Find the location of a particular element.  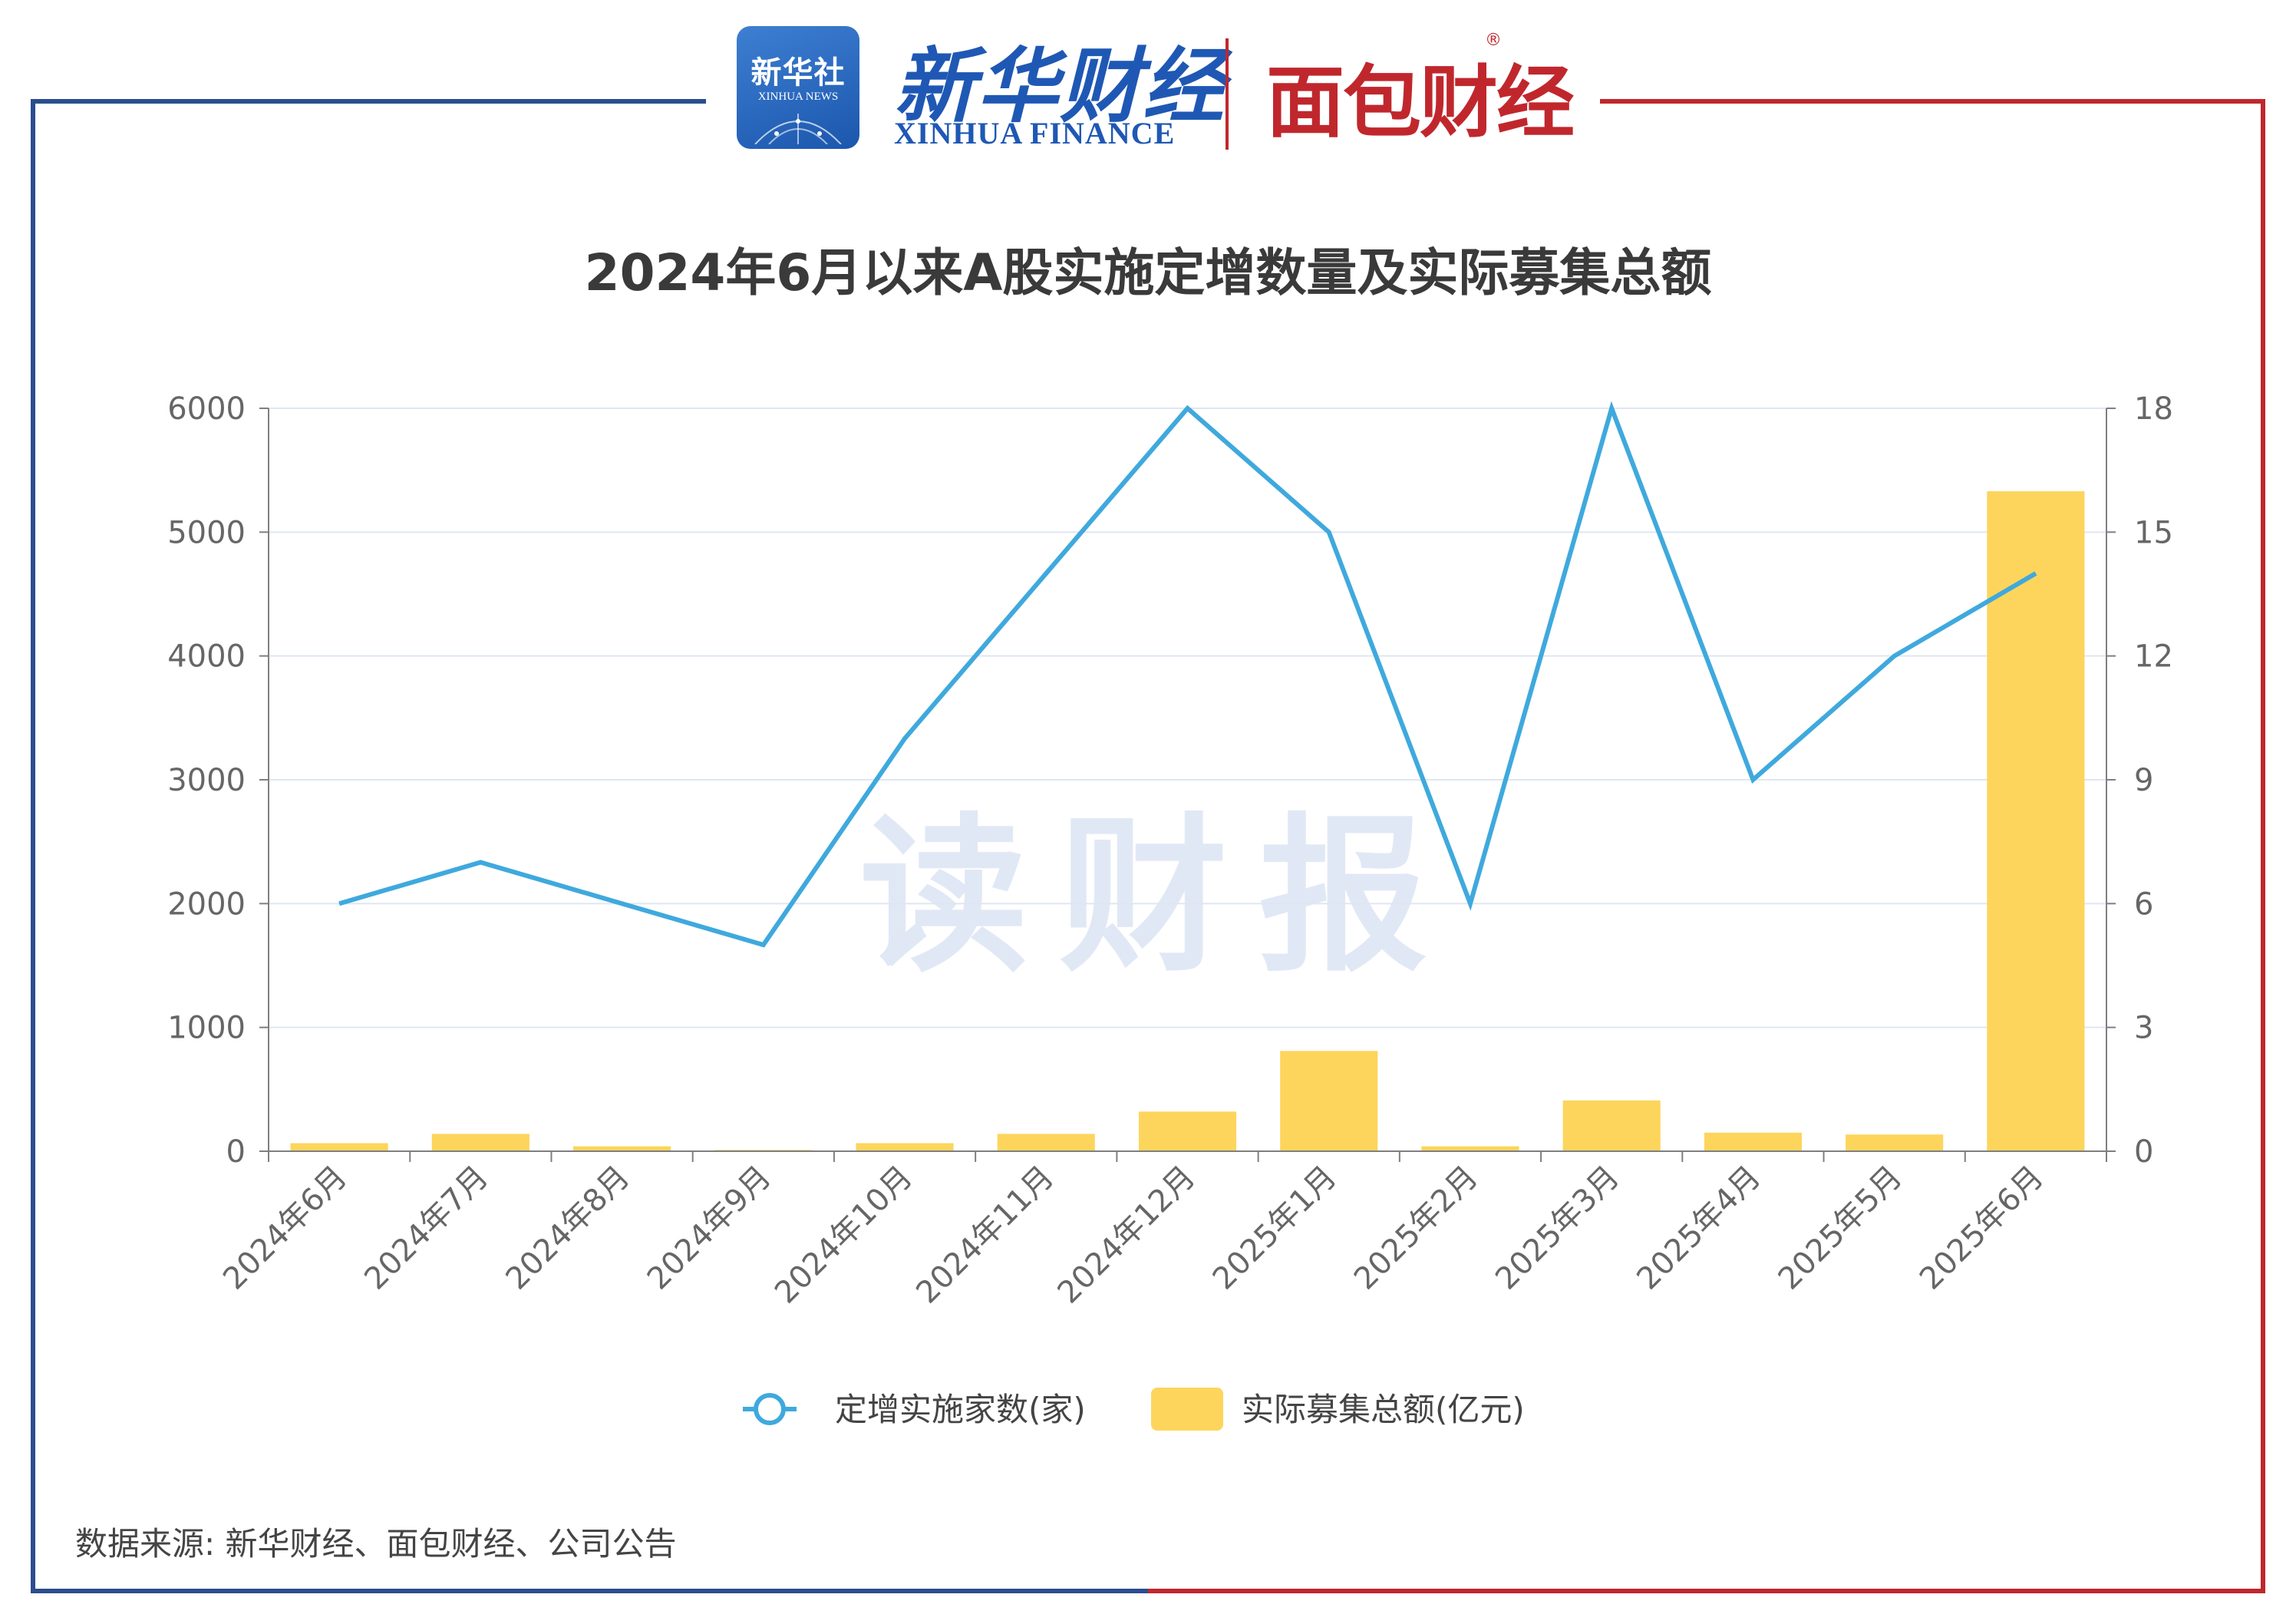

x-tick-label: 2024年7月 is located at coordinates (426, 1228).